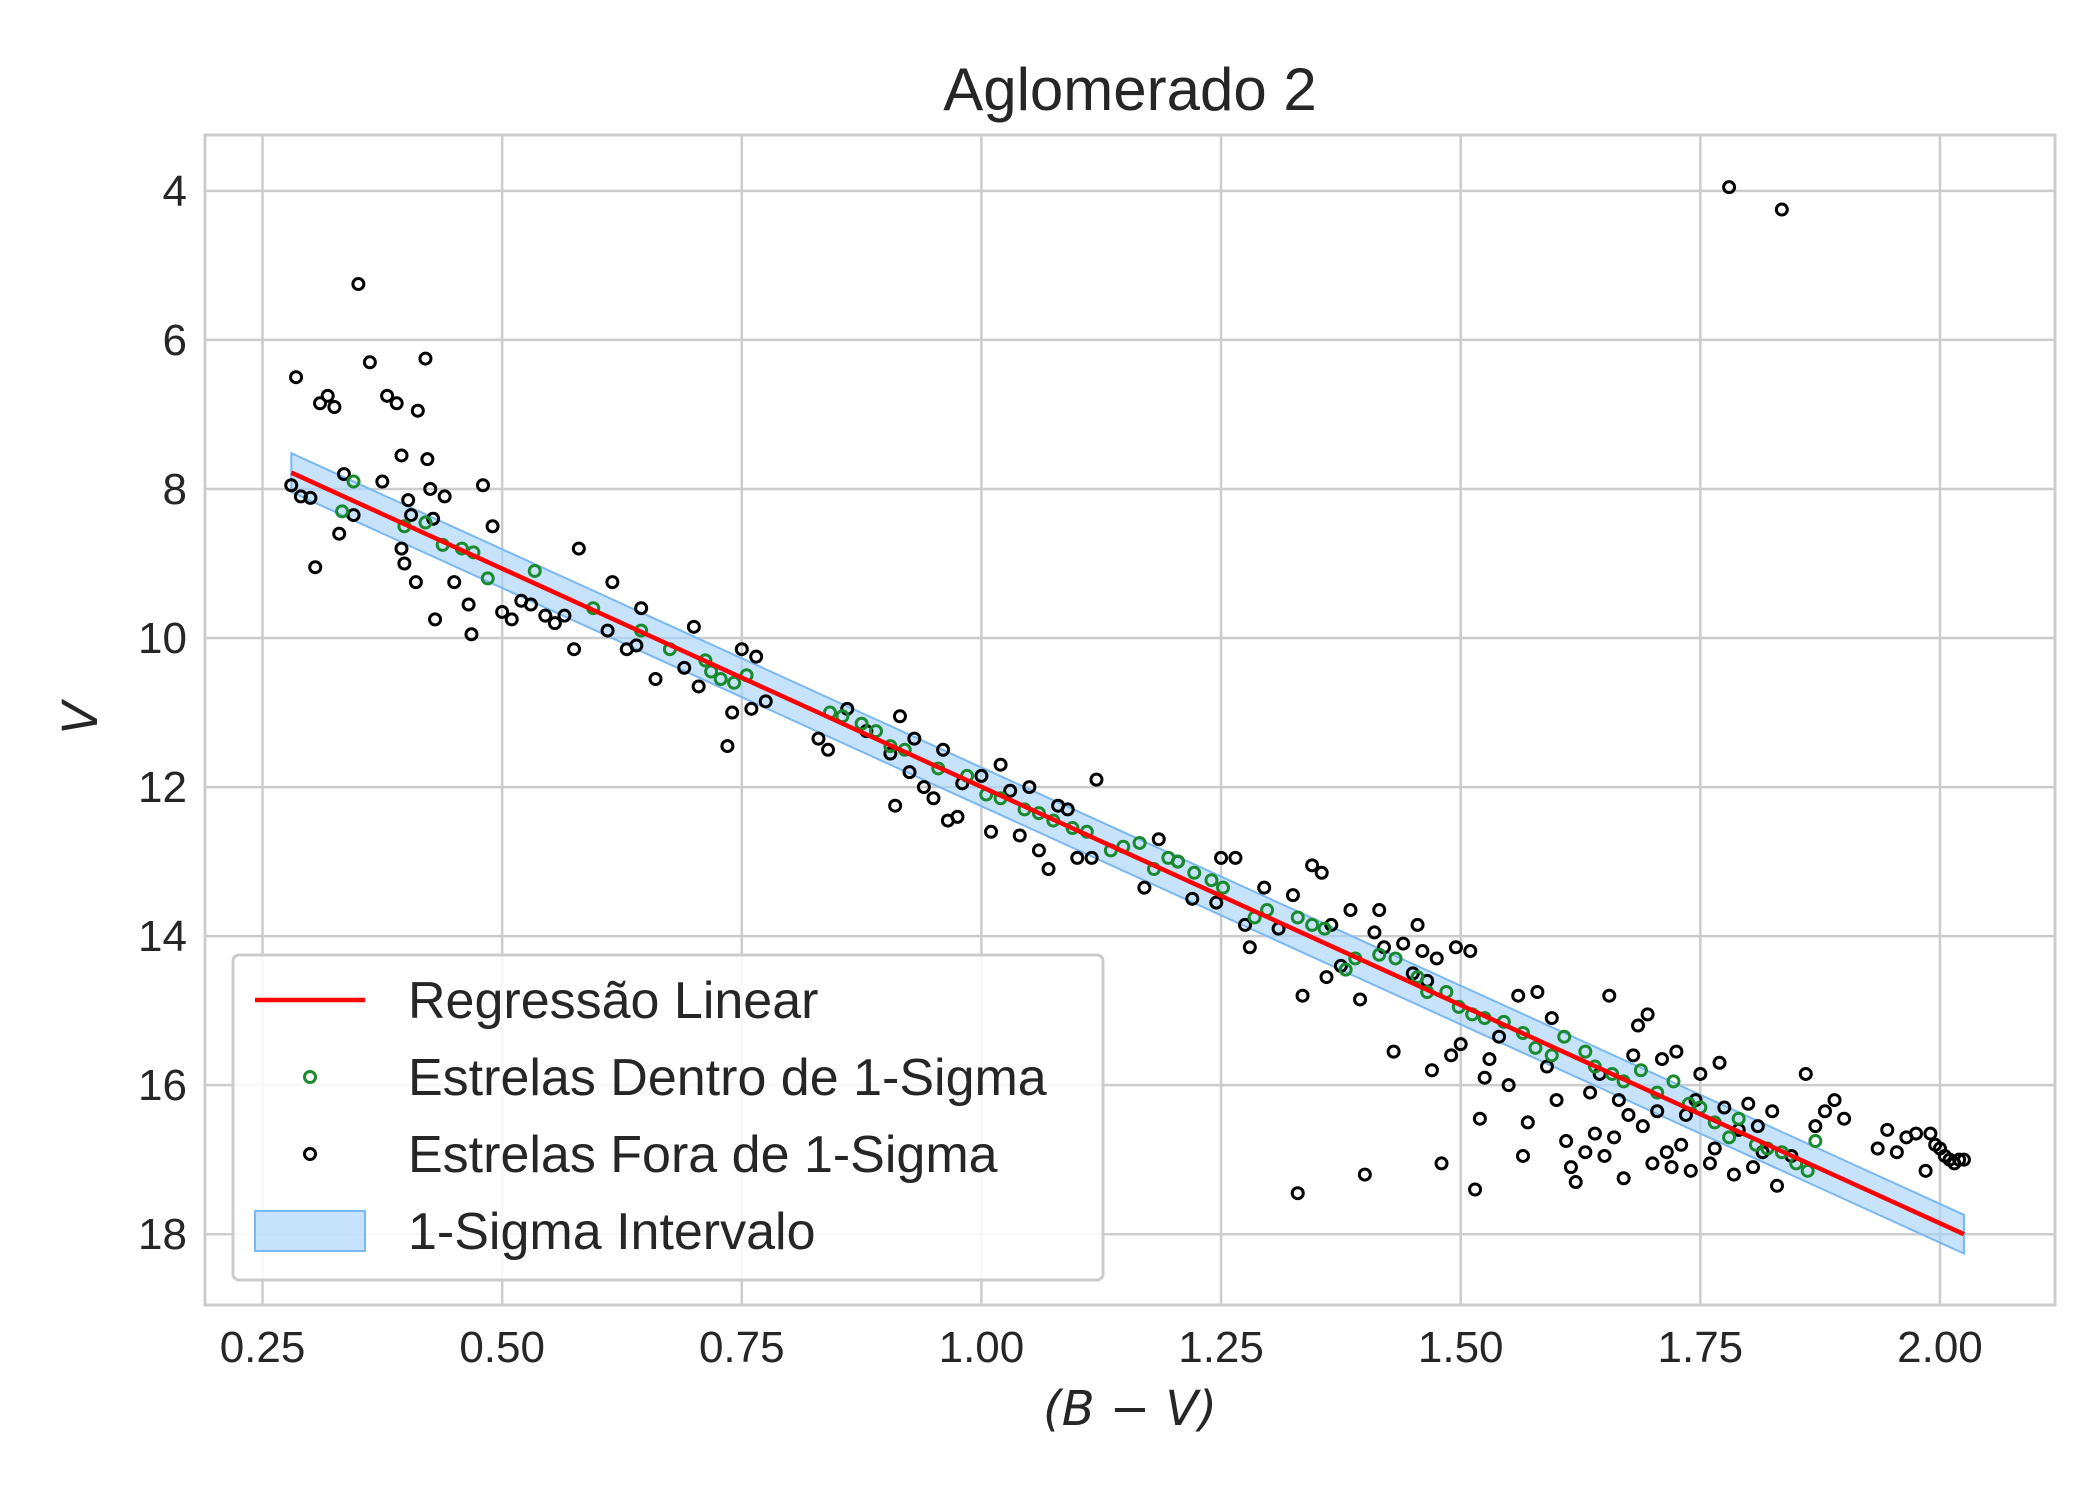 The height and width of the screenshot is (1500, 2100). Describe the element at coordinates (1461, 1347) in the screenshot. I see `x-tick-label: 1.50` at that location.